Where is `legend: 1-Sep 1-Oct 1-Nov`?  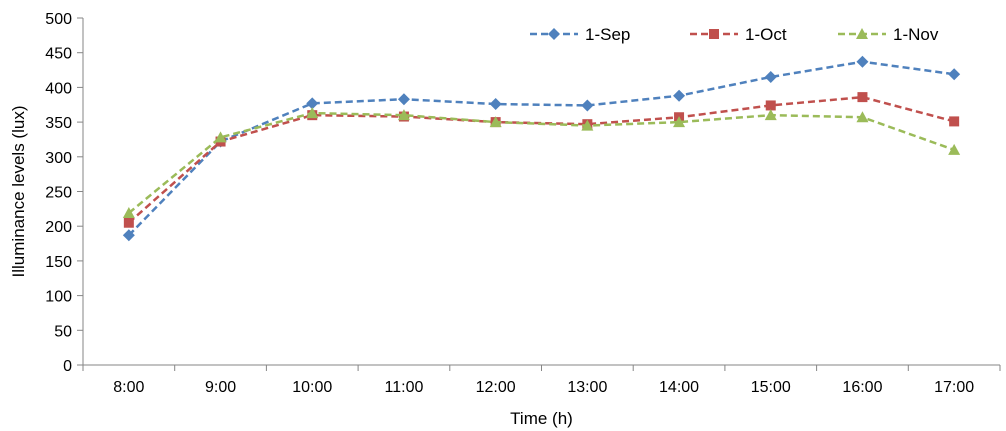
legend: 1-Sep 1-Oct 1-Nov is located at coordinates (734, 34).